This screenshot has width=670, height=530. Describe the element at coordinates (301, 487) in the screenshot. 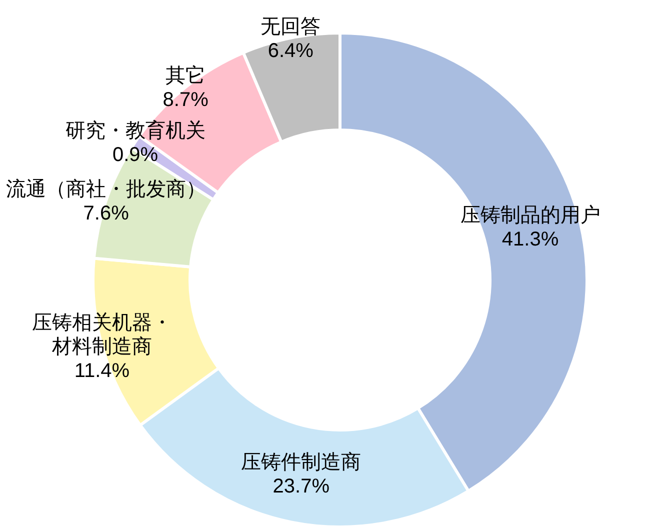

I see `data-label: 23.7%` at that location.